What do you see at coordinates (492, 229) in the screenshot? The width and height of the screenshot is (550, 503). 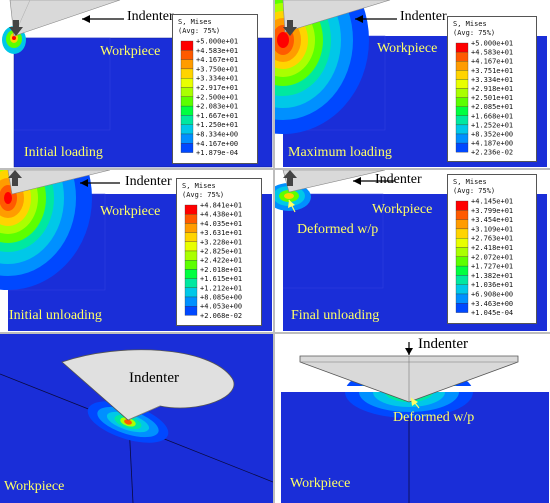 I see `legend-value: +3.109e+01` at bounding box center [492, 229].